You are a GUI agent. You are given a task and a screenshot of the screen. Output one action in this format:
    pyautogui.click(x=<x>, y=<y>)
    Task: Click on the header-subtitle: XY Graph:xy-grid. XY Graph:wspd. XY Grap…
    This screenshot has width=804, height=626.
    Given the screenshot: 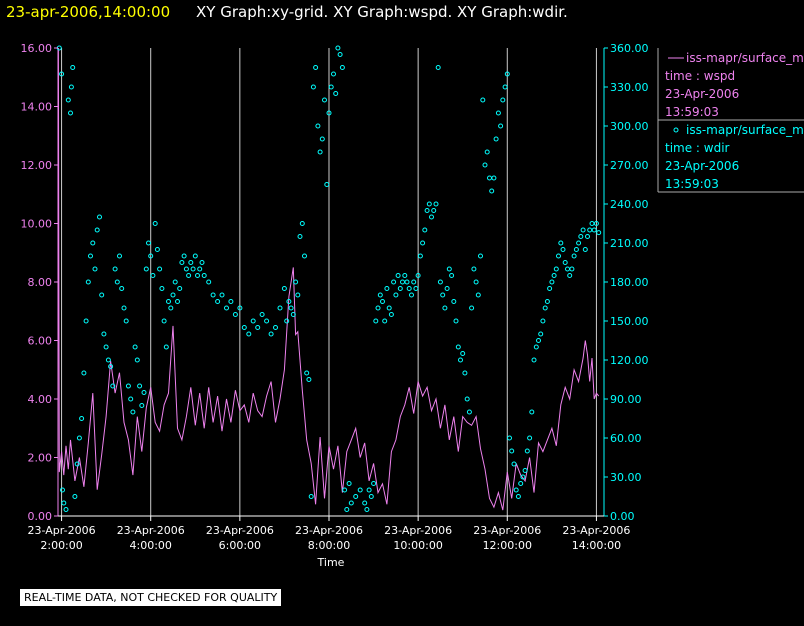 What is the action you would take?
    pyautogui.click(x=382, y=12)
    